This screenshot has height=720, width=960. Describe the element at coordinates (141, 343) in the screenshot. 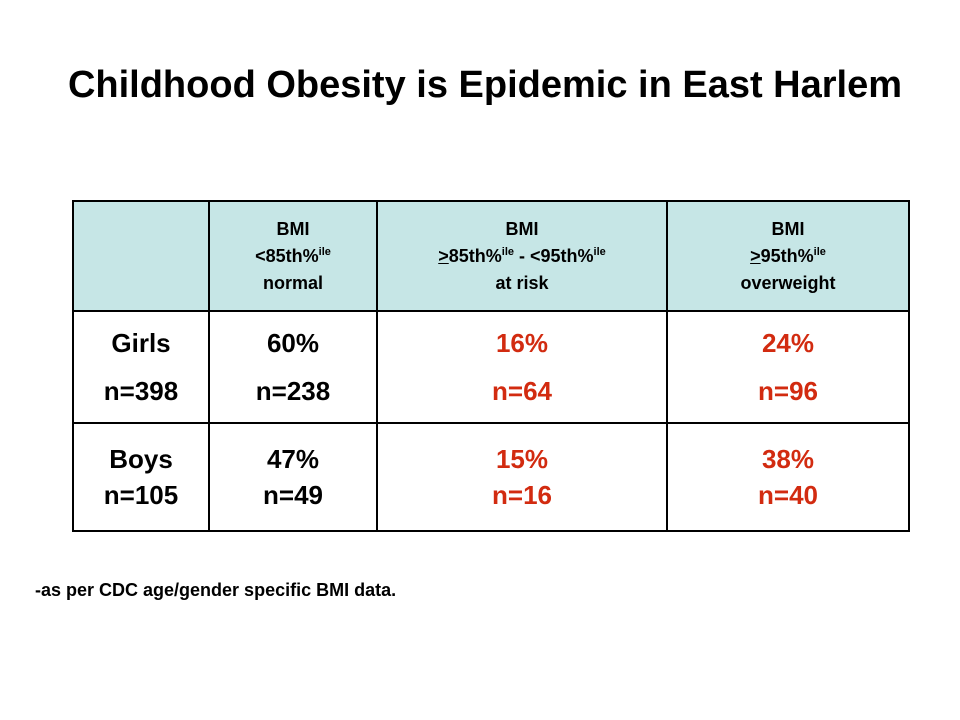

I see `row-label: Girls` at that location.